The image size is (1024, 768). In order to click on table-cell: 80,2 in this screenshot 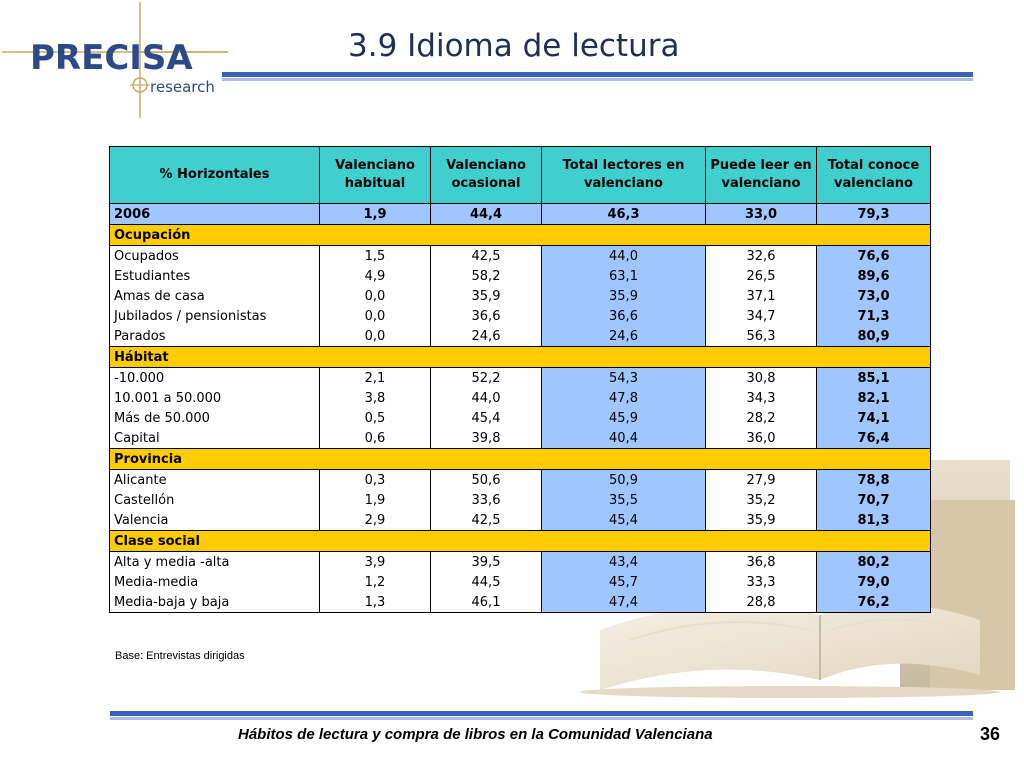, I will do `click(873, 561)`.